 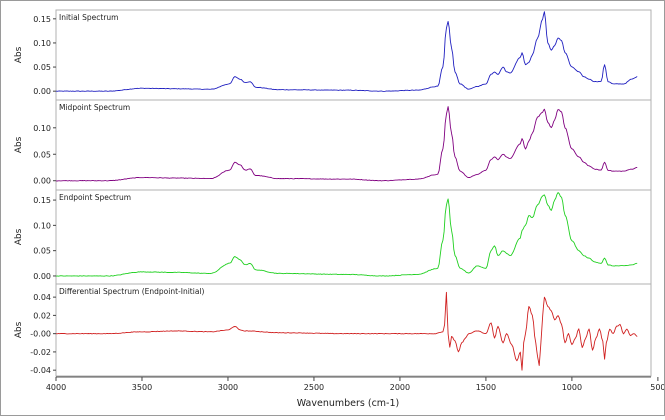 What do you see at coordinates (657, 387) in the screenshot?
I see `x-tick-label: 500` at bounding box center [657, 387].